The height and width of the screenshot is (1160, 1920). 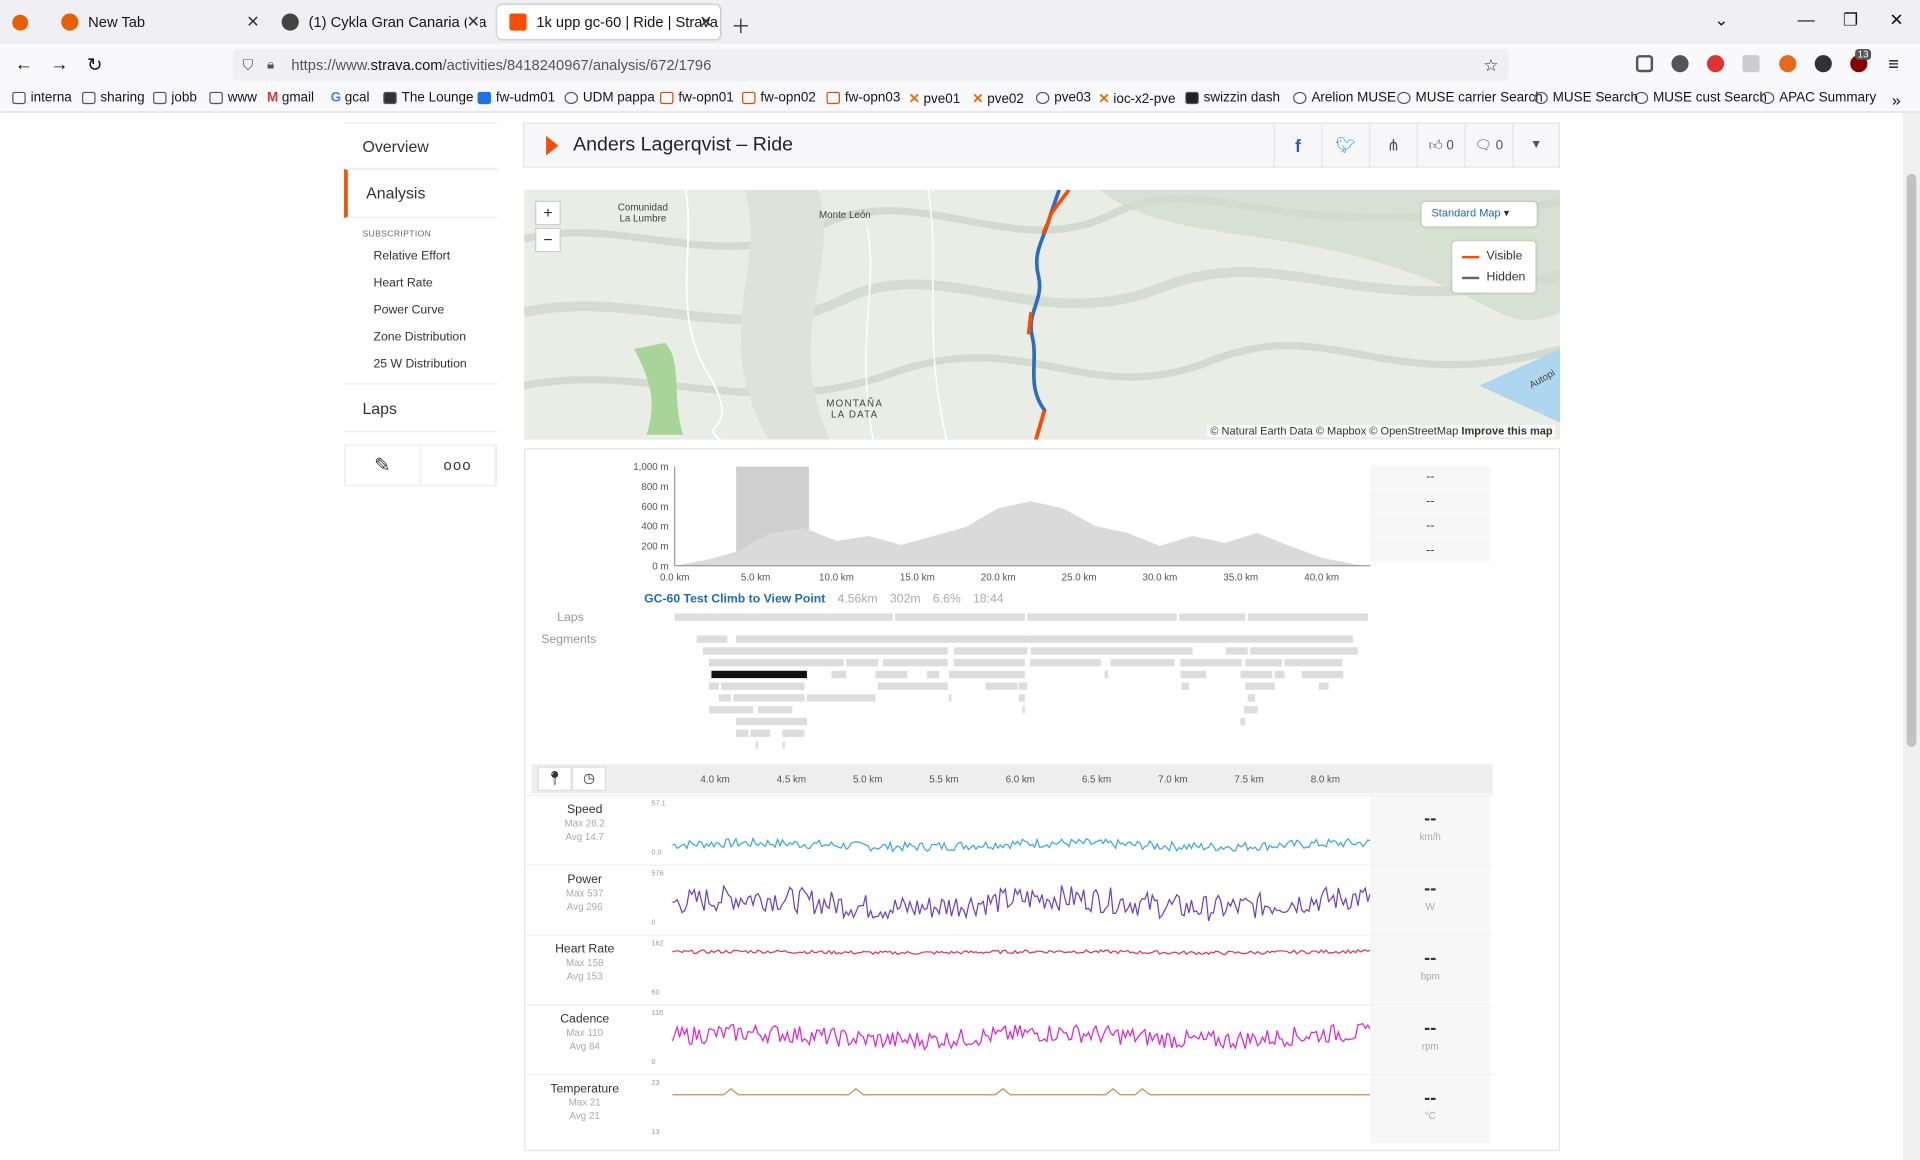 I want to click on more-options-icon: ooo, so click(x=458, y=465).